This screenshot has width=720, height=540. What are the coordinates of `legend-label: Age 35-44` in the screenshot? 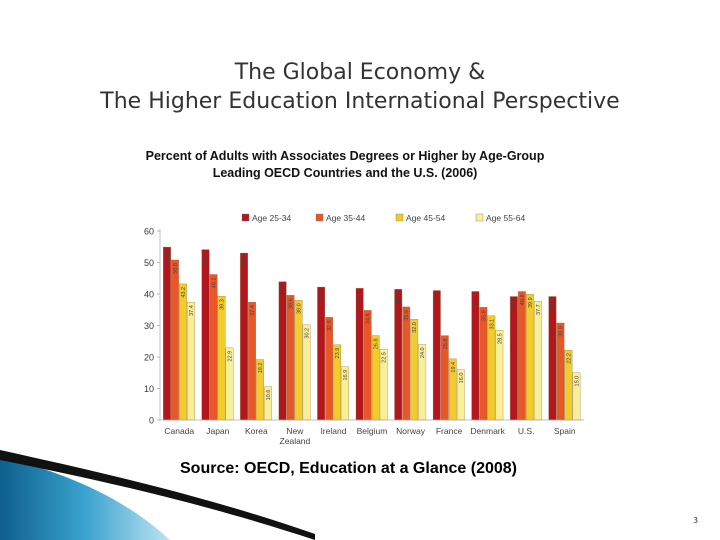 It's located at (345, 218).